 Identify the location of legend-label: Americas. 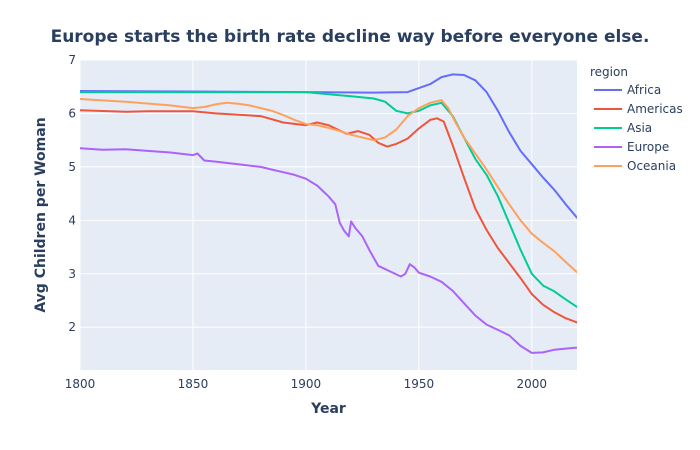
(655, 109).